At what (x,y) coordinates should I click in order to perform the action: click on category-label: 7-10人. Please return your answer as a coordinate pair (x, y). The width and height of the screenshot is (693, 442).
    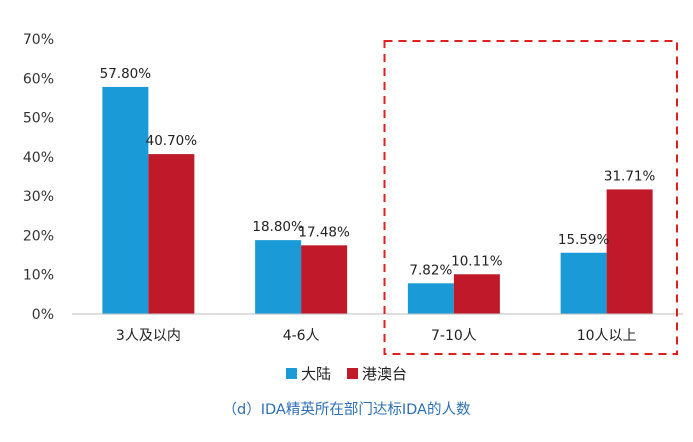
    Looking at the image, I should click on (454, 336).